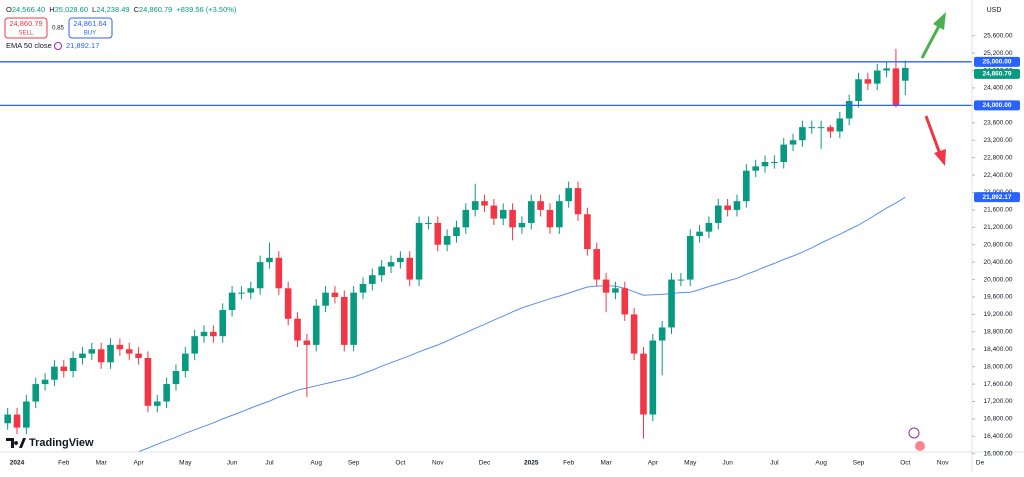 The height and width of the screenshot is (477, 1024). Describe the element at coordinates (998, 157) in the screenshot. I see `y-tick-label: 22,800.00` at that location.